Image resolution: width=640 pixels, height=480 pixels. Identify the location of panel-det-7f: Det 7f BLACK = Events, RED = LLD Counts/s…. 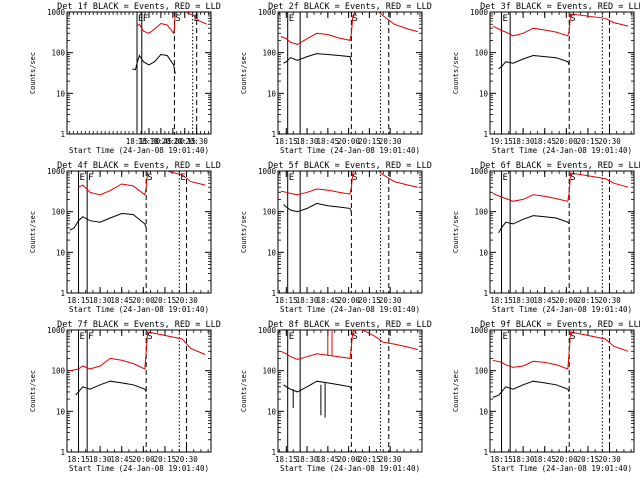
(125, 396).